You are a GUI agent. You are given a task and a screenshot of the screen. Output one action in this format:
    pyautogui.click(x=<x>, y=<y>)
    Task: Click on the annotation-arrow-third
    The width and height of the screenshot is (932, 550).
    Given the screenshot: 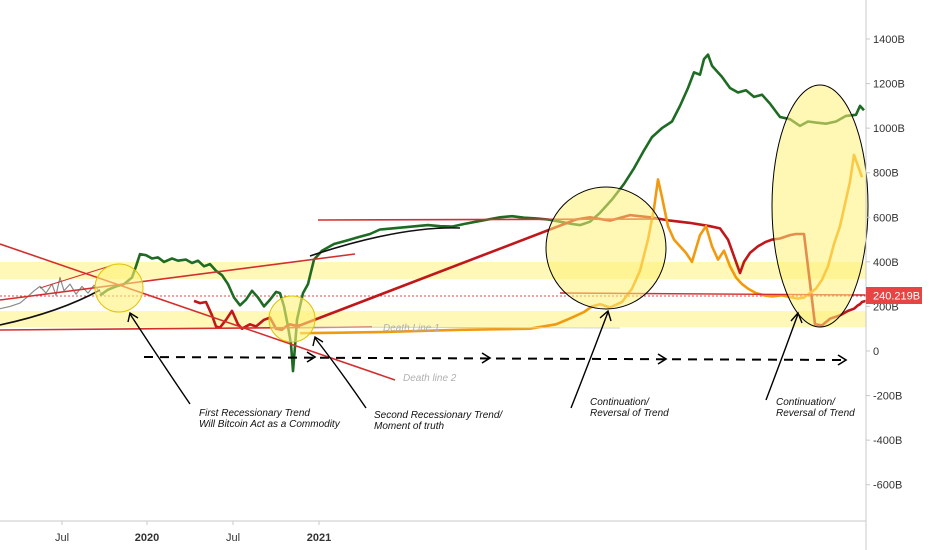 What is the action you would take?
    pyautogui.click(x=589, y=360)
    